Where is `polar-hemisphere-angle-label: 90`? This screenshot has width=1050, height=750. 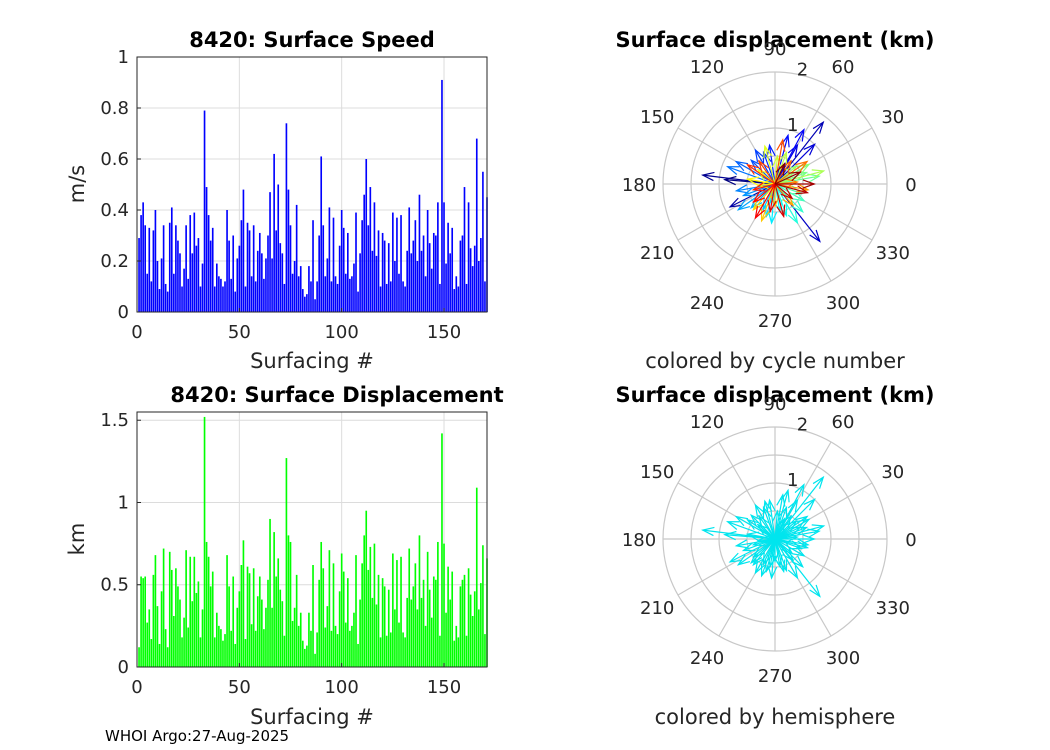 polar-hemisphere-angle-label: 90 is located at coordinates (775, 404).